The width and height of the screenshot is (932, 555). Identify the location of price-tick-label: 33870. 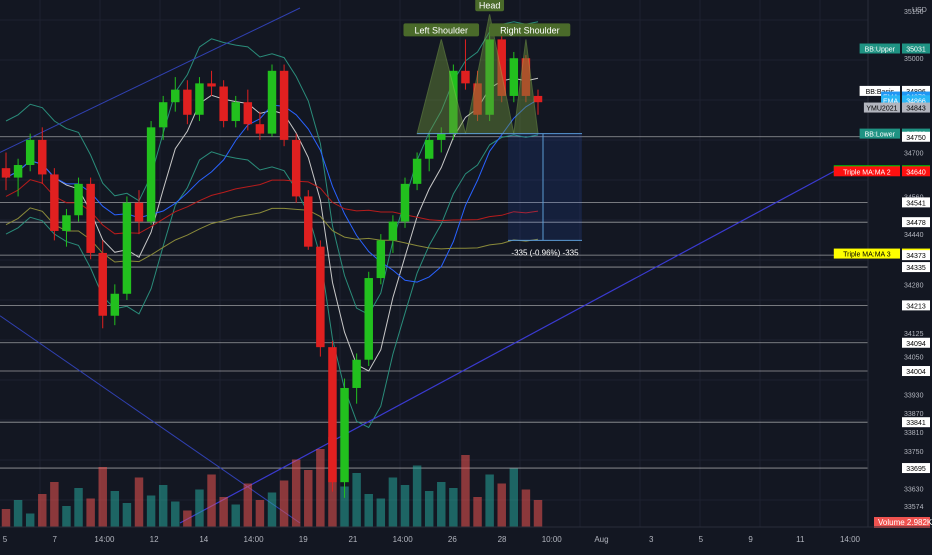
(914, 414).